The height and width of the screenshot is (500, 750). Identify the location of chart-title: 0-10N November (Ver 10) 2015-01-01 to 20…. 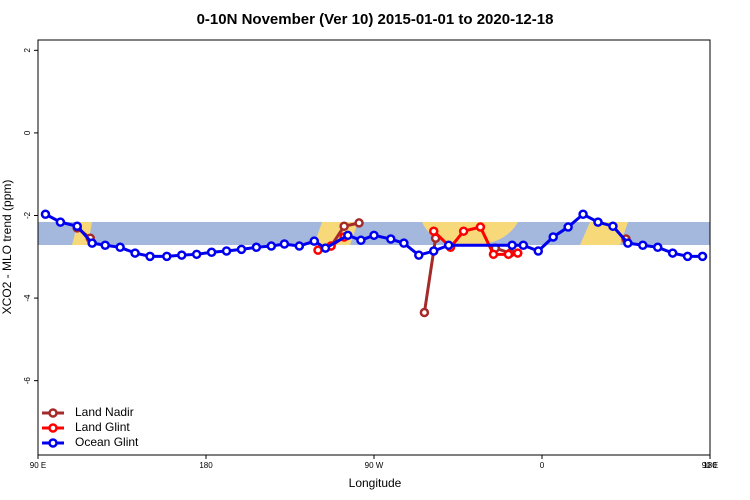
(375, 19).